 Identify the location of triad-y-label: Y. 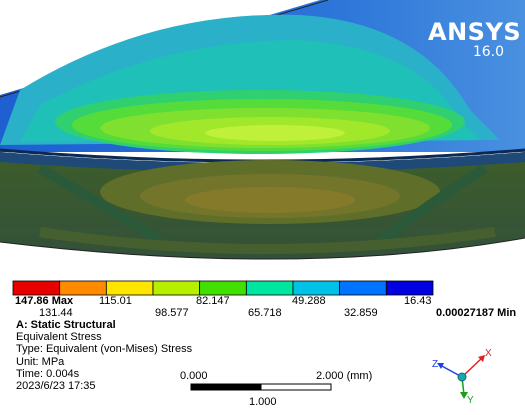
(470, 400).